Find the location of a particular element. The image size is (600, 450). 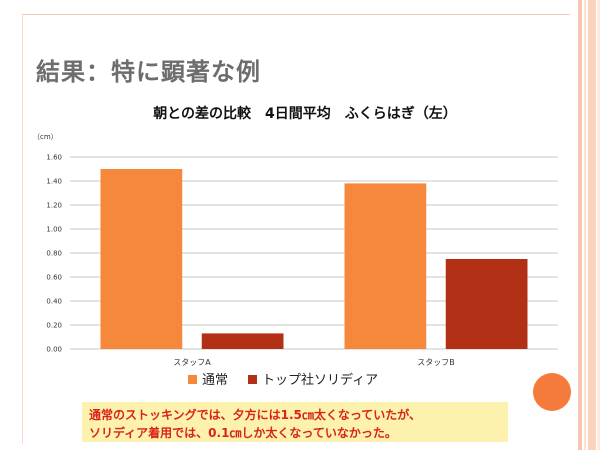

chart-title: 朝との差の比較 4日間平均 ふくらはぎ（左） is located at coordinates (305, 113).